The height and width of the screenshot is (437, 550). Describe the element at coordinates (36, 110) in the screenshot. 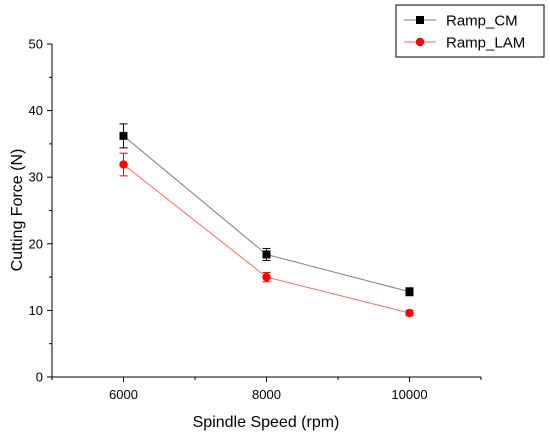

I see `y-tick-label: 40` at that location.